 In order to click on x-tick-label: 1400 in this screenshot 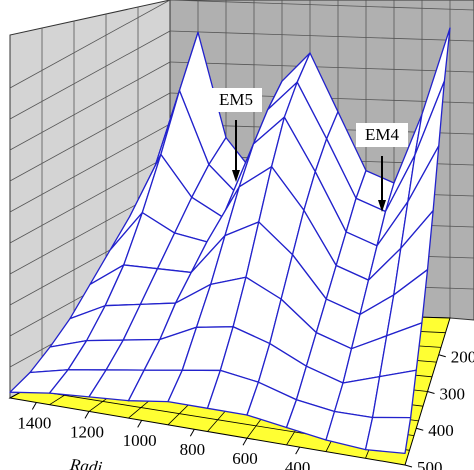, I will do `click(34, 422)`.